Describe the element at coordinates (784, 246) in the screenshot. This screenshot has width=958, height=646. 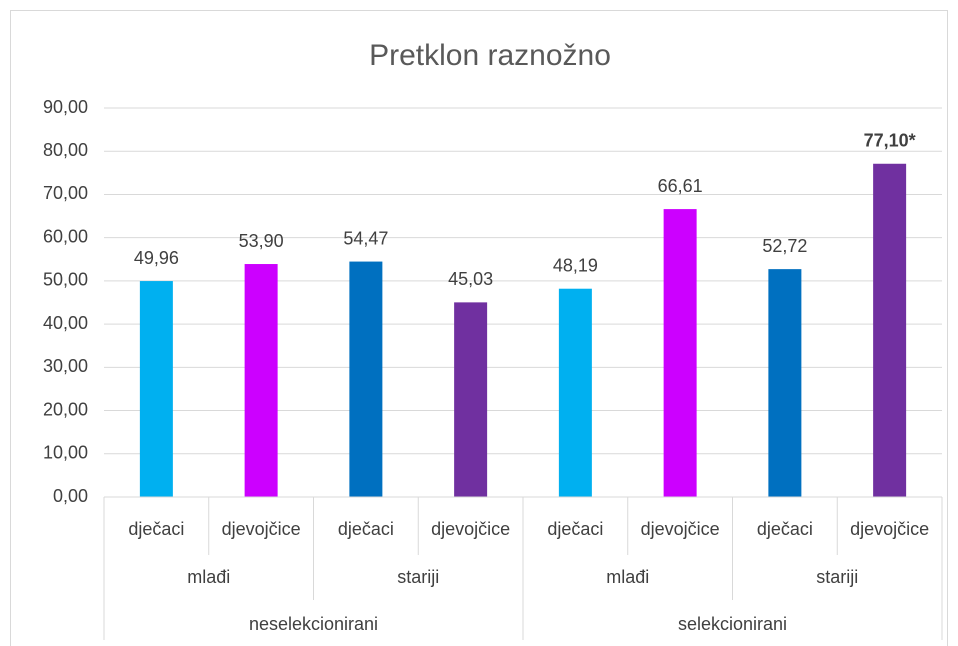
I see `data-label: 52,72` at that location.